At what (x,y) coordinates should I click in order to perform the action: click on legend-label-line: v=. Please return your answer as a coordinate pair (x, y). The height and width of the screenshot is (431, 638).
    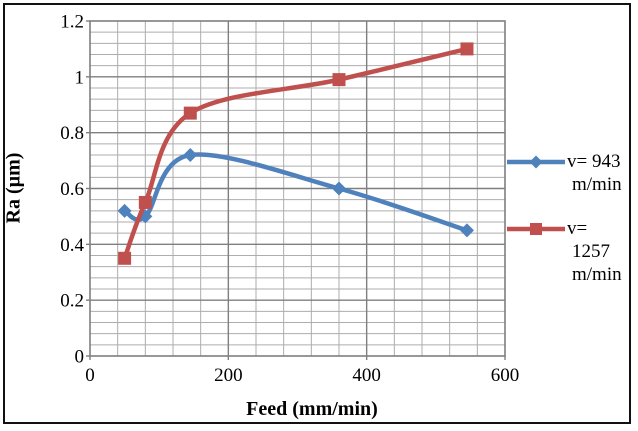
    Looking at the image, I should click on (577, 228).